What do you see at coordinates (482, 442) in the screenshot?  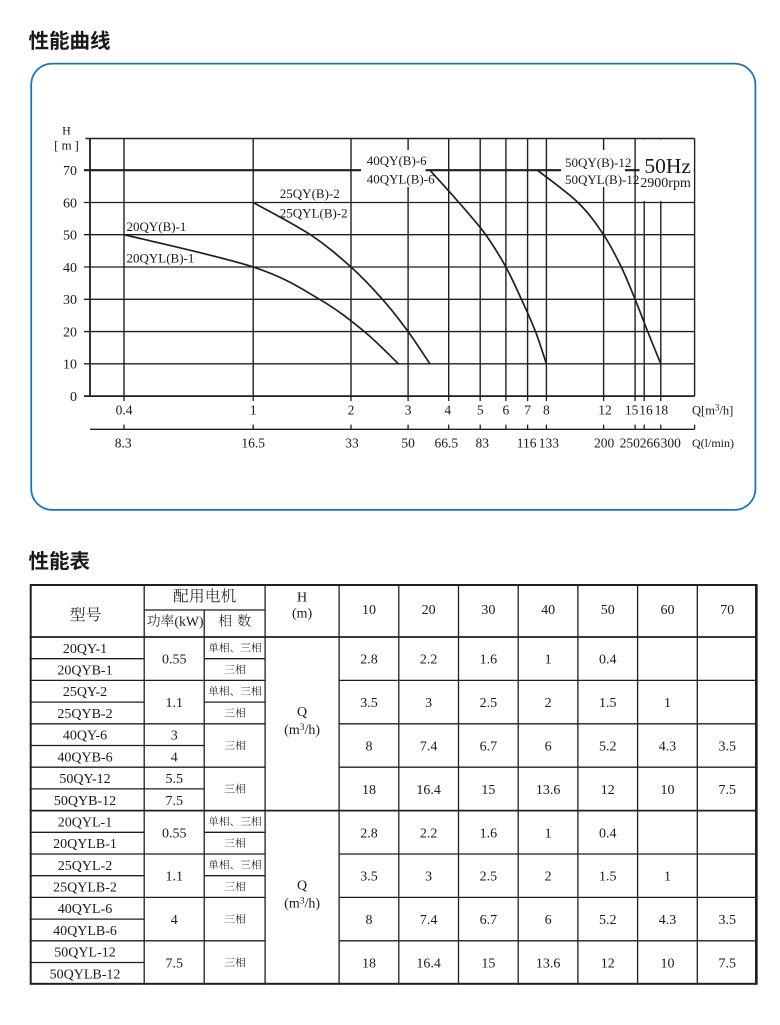 I see `svg-text: 83` at bounding box center [482, 442].